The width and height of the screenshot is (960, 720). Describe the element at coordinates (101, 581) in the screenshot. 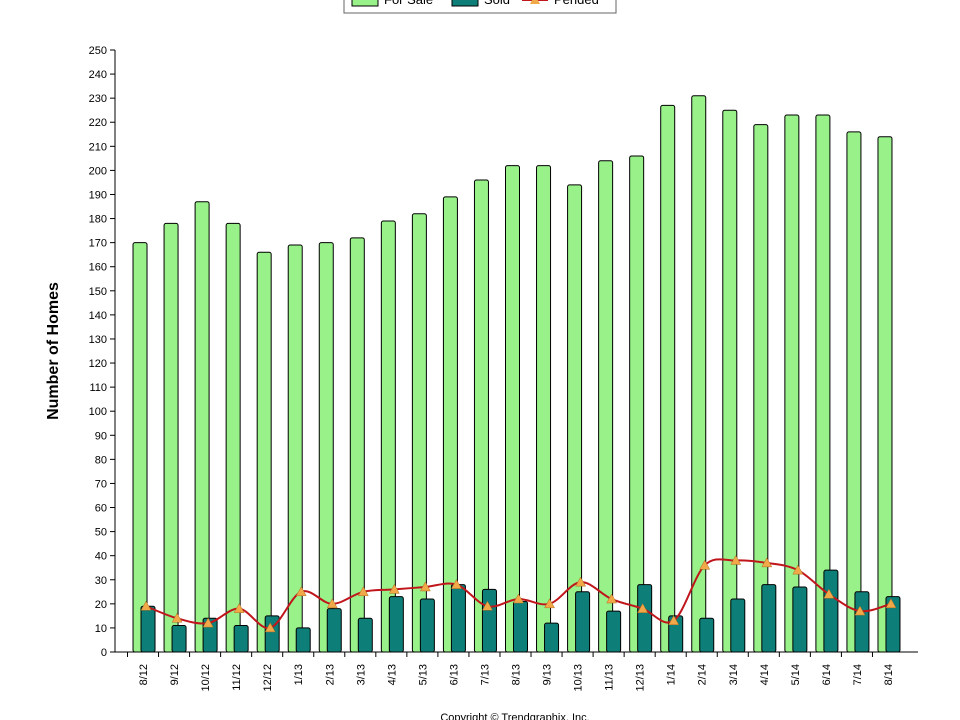

I see `y-tick-label: 30` at that location.